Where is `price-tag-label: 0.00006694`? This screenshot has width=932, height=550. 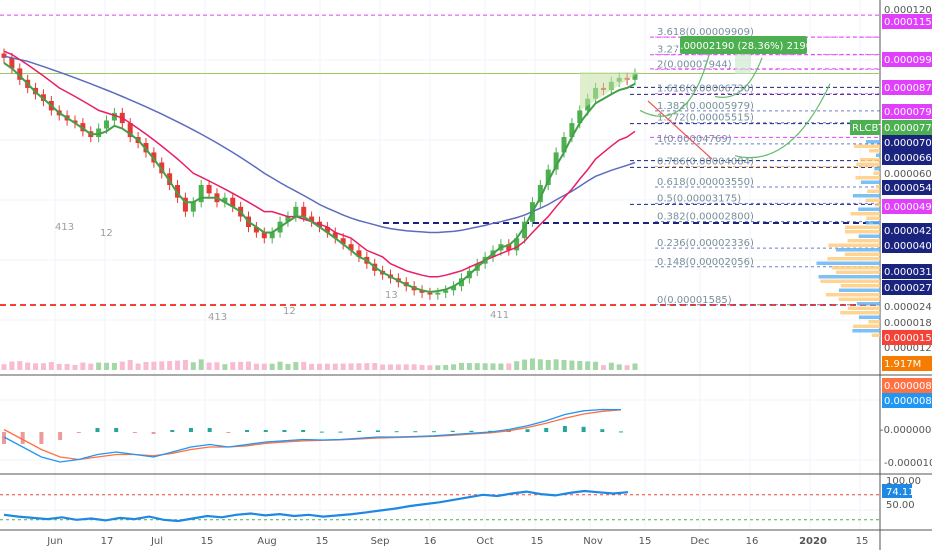 price-tag-label: 0.00006694 is located at coordinates (908, 158).